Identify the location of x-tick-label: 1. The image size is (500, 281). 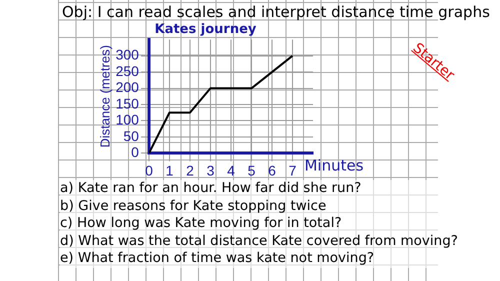
(170, 170).